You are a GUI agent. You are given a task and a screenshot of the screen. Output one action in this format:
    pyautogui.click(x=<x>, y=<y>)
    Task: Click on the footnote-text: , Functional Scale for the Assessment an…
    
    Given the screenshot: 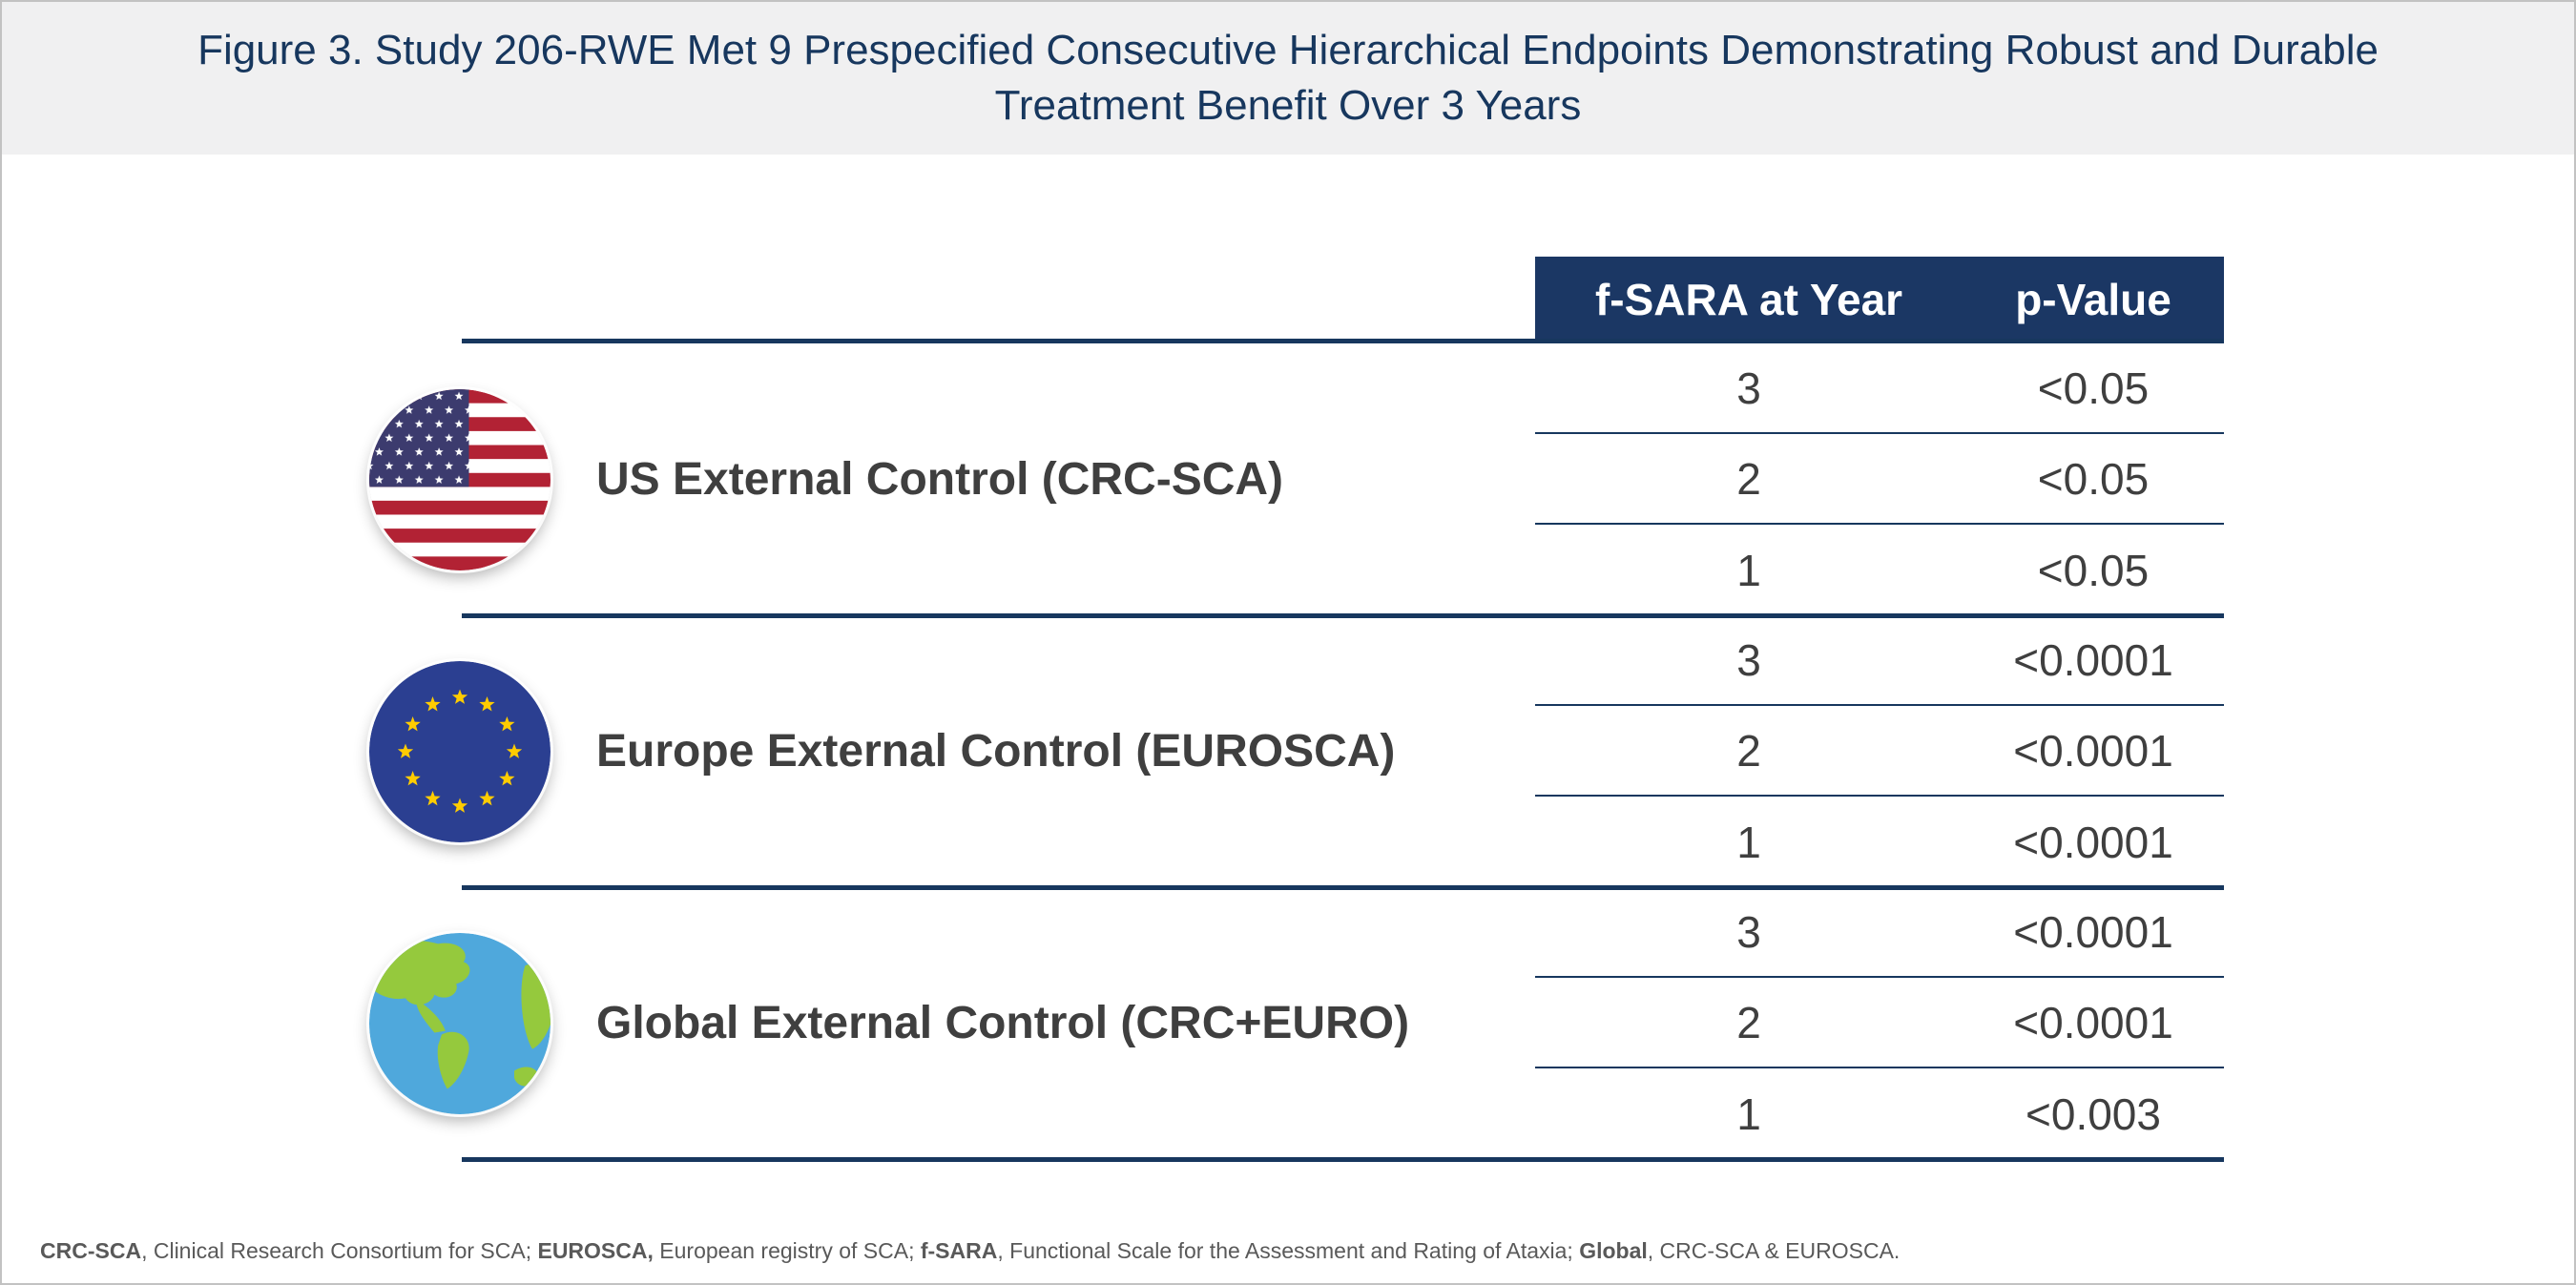 What is the action you would take?
    pyautogui.click(x=1288, y=1250)
    